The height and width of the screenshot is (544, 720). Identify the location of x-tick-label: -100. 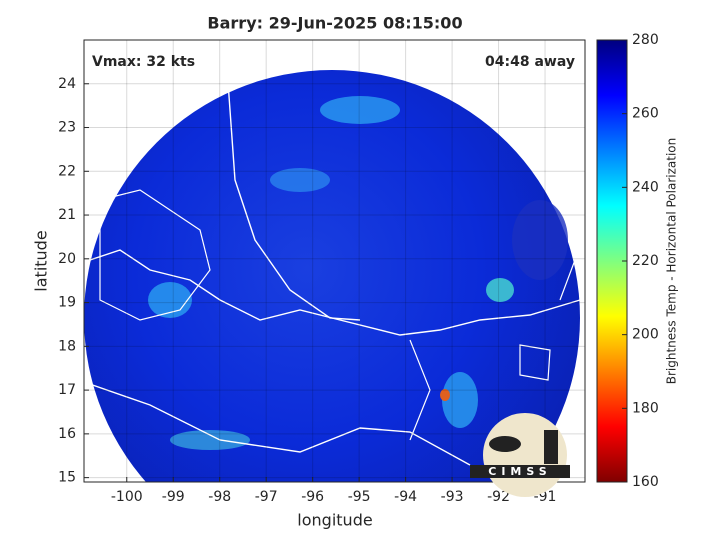
(127, 497).